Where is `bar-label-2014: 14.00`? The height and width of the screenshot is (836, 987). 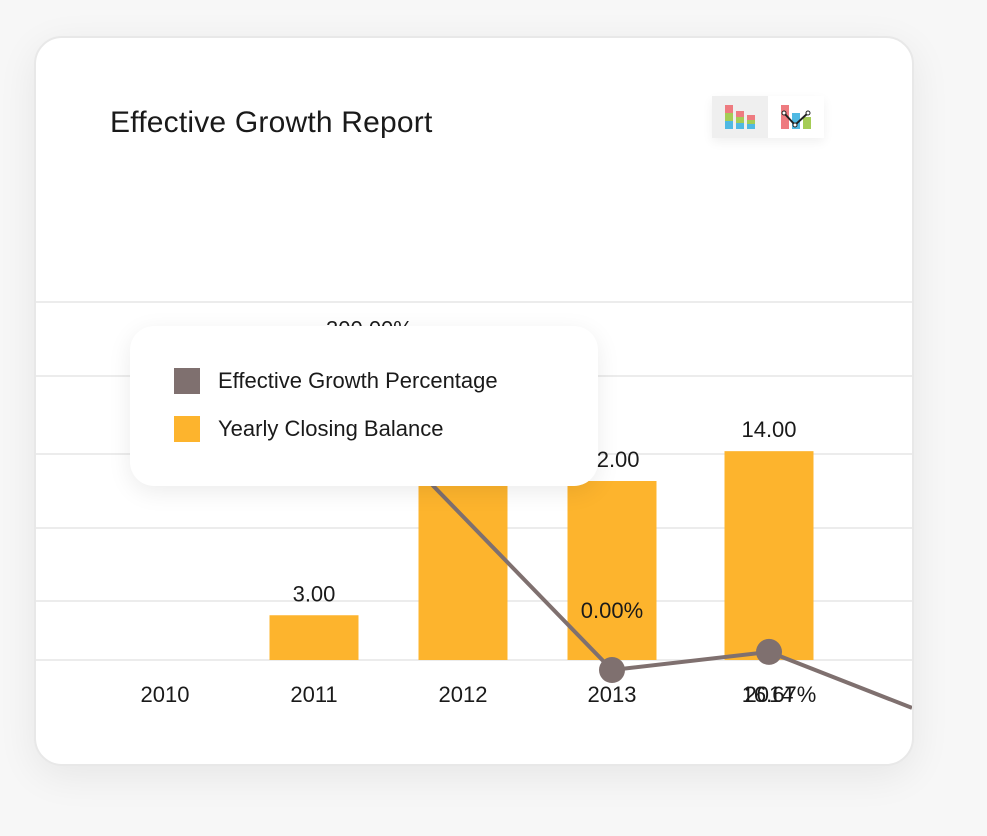
bar-label-2014: 14.00 is located at coordinates (768, 429).